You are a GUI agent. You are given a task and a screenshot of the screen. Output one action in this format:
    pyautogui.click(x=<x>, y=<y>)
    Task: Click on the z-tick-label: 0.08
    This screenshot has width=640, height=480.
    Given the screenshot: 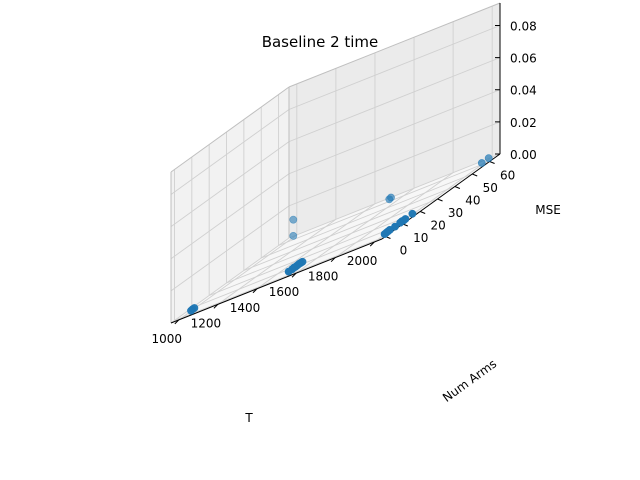 What is the action you would take?
    pyautogui.click(x=523, y=26)
    